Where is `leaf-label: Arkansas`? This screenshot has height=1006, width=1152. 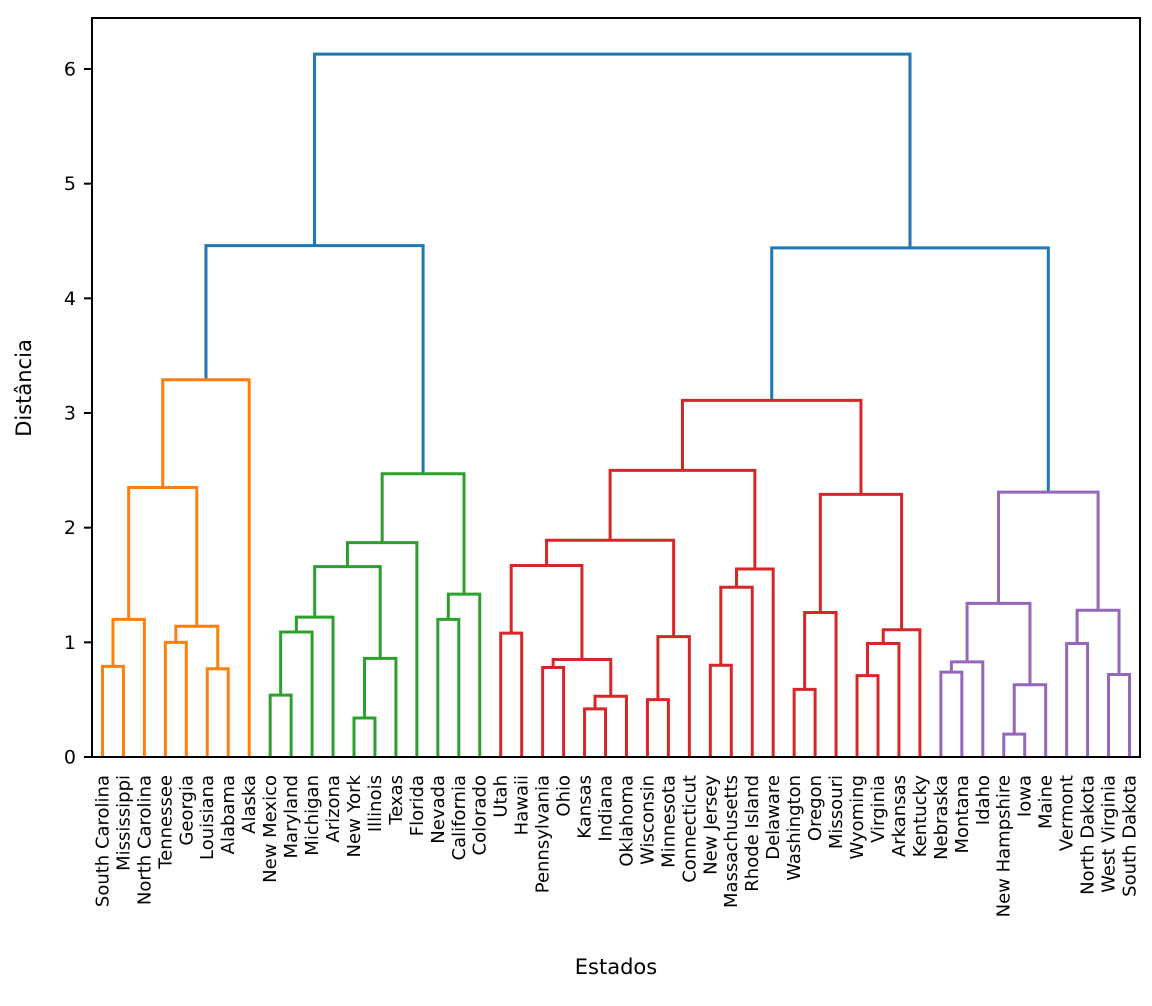 leaf-label: Arkansas is located at coordinates (899, 816).